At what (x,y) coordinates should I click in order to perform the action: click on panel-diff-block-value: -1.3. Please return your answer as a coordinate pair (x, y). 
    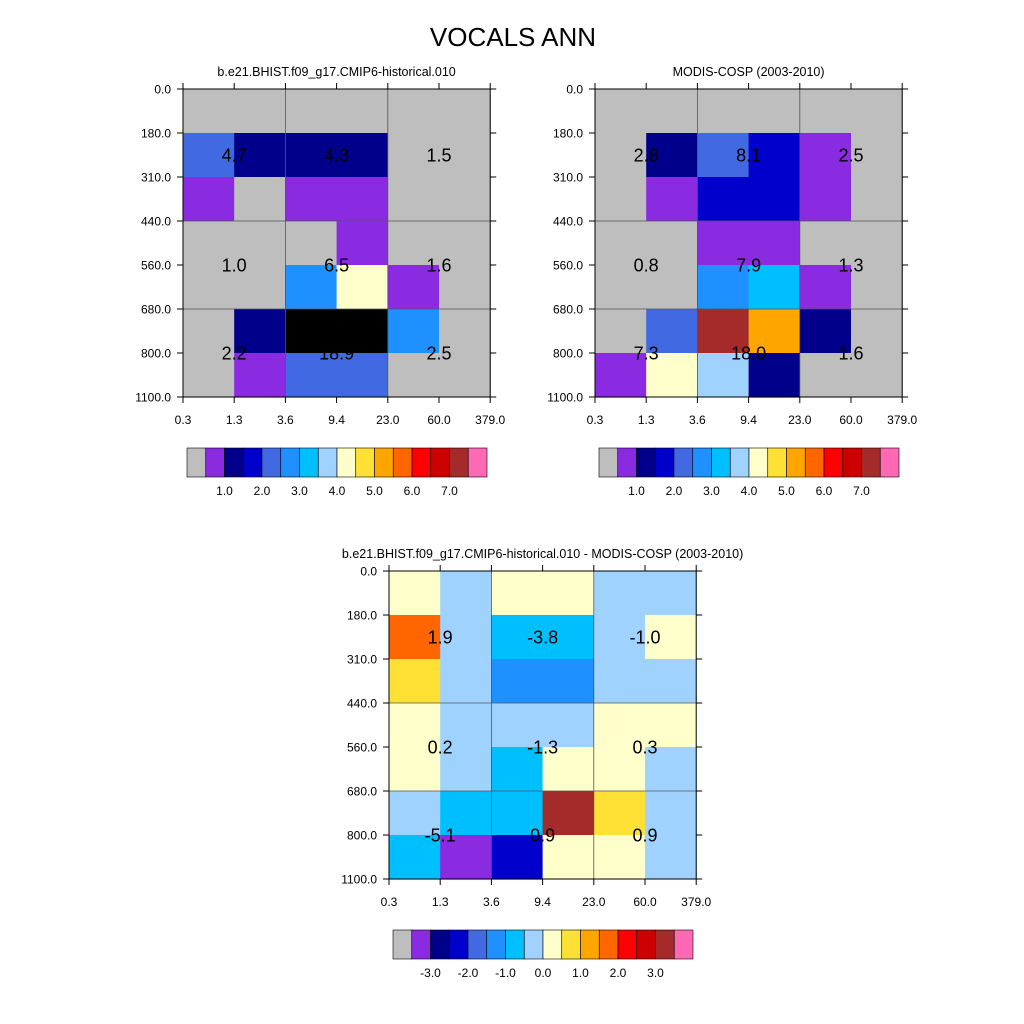
    Looking at the image, I should click on (542, 748).